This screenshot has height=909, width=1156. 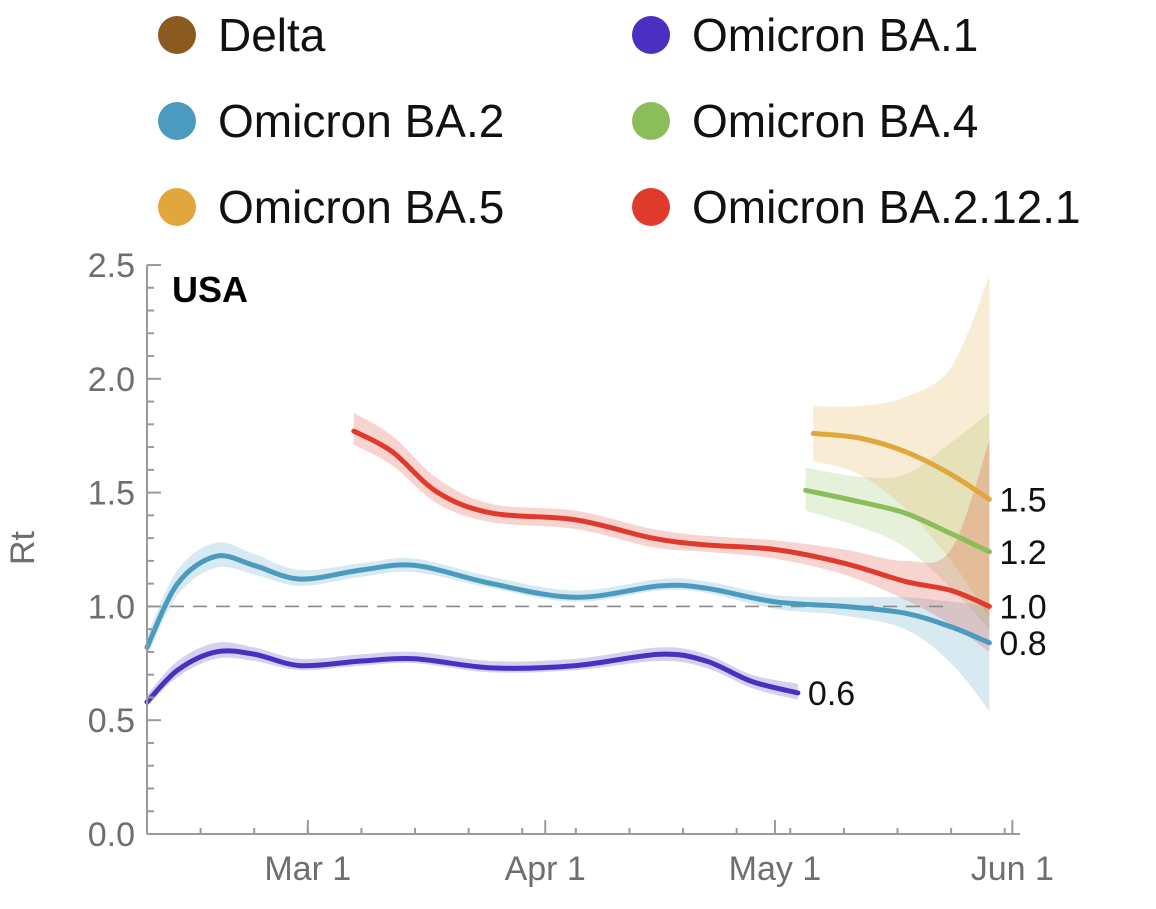 What do you see at coordinates (775, 869) in the screenshot?
I see `x-tick-label: May 1` at bounding box center [775, 869].